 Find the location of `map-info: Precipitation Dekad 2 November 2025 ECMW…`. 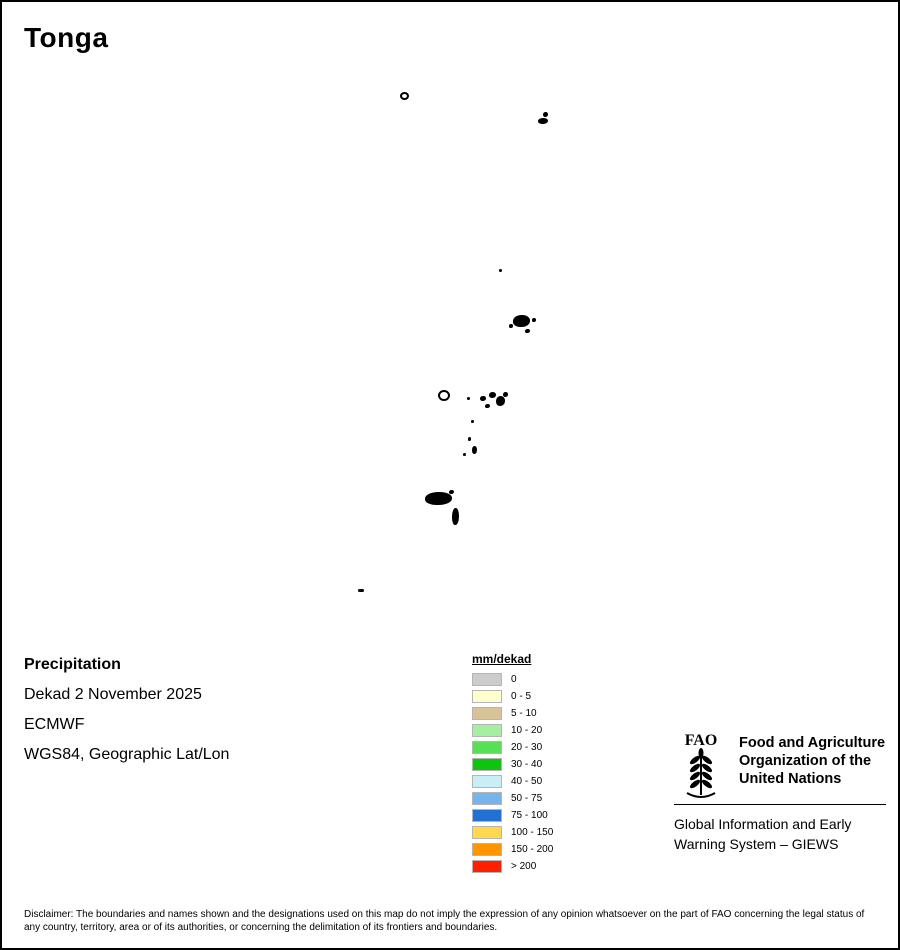

map-info: Precipitation Dekad 2 November 2025 ECMW… is located at coordinates (126, 714).